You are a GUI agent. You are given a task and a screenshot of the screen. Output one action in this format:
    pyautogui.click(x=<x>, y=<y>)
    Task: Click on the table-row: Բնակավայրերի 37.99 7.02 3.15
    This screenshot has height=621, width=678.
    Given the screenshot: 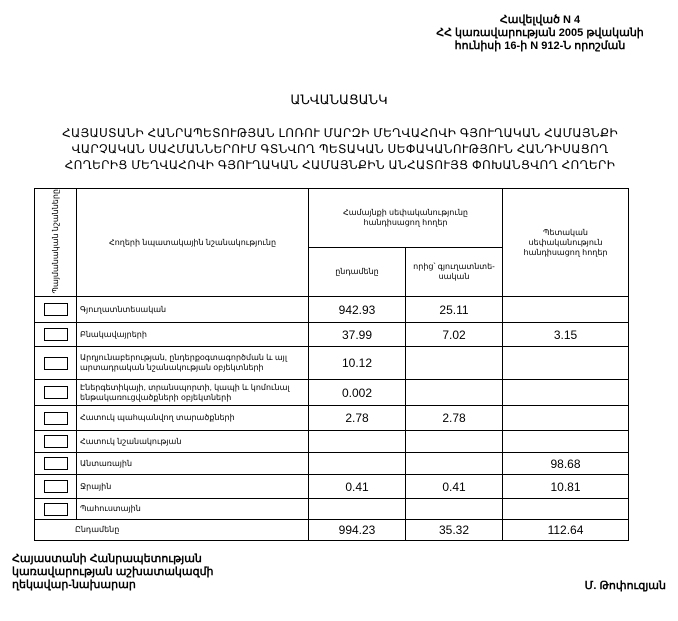 What is the action you would take?
    pyautogui.click(x=331, y=335)
    